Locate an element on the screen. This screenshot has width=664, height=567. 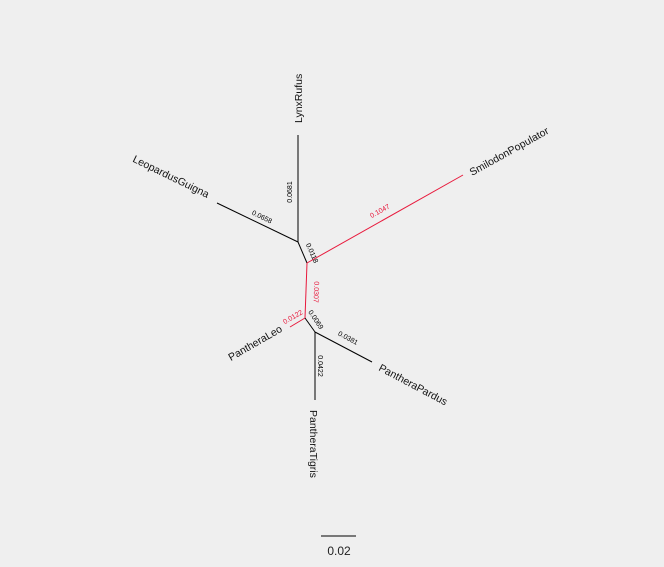
tip-label-lynx-rufus: LynxRufus is located at coordinates (299, 98).